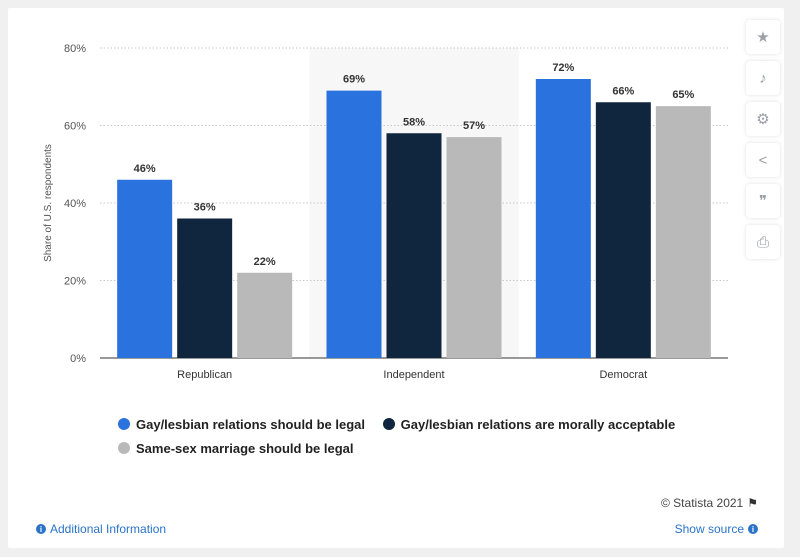  Describe the element at coordinates (204, 375) in the screenshot. I see `x-tick-label: Republican` at that location.